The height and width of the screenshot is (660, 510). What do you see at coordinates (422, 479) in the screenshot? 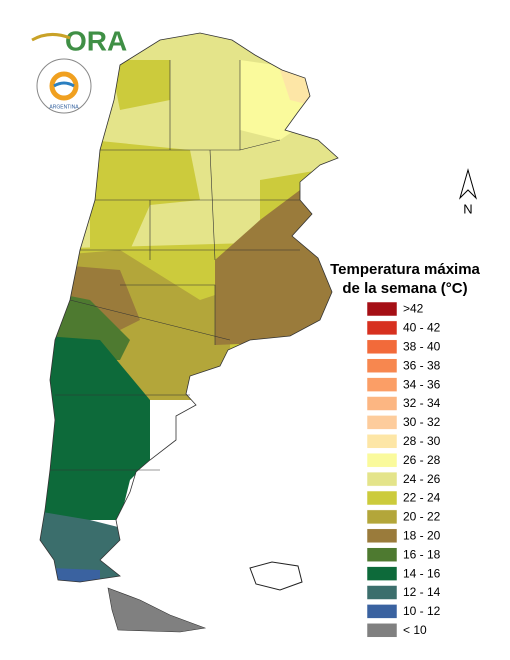
I see `legend-label: 24 - 26` at bounding box center [422, 479].